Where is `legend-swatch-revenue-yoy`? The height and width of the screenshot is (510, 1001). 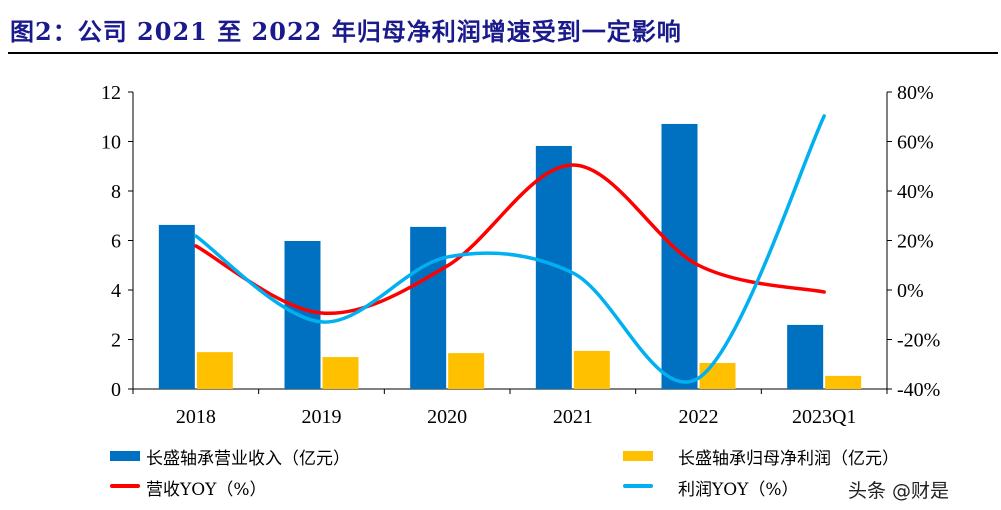 legend-swatch-revenue-yoy is located at coordinates (125, 486).